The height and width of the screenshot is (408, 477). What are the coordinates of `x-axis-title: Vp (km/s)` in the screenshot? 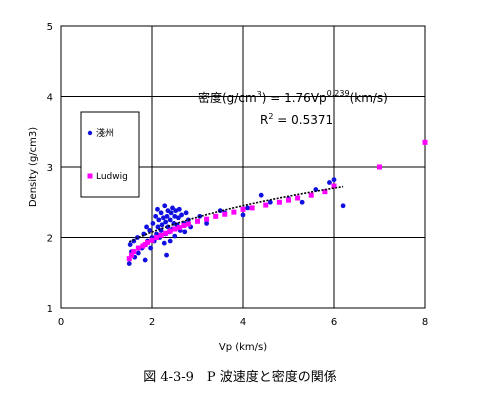 It's located at (243, 347).